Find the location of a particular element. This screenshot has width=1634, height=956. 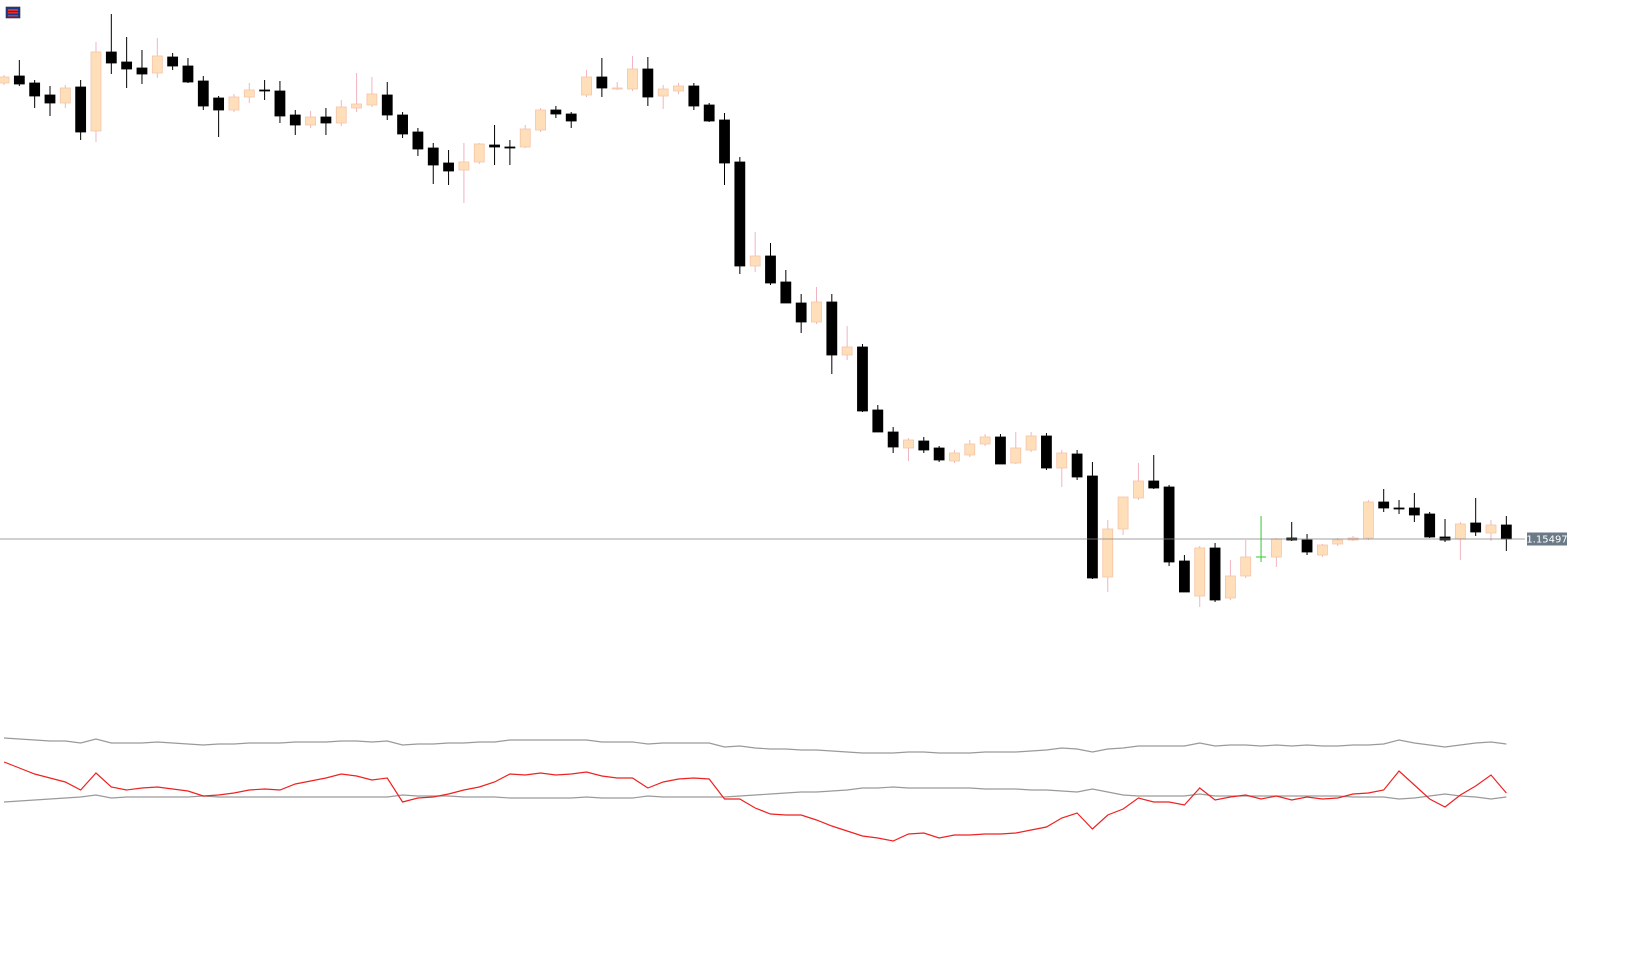

price-label: 1.15497 is located at coordinates (1546, 540).